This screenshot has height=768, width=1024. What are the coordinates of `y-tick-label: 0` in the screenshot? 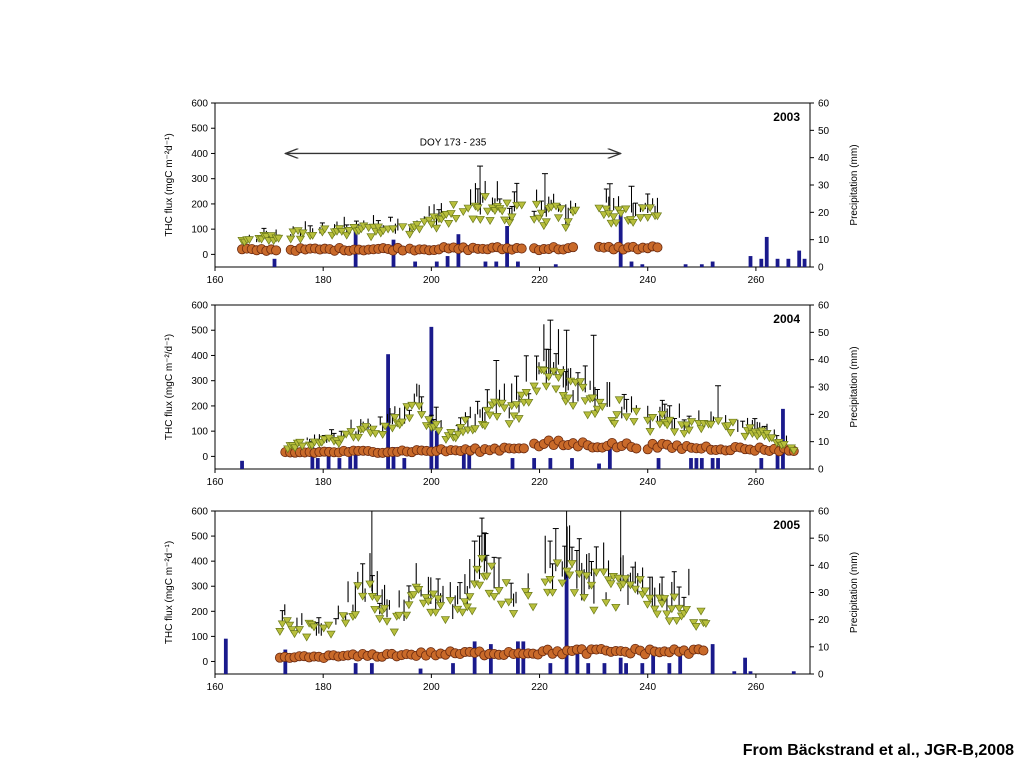 It's located at (205, 662).